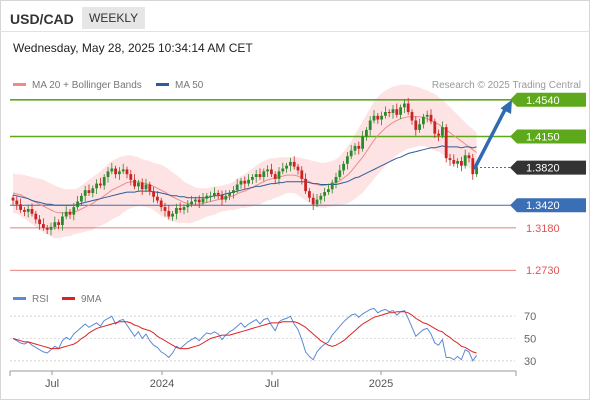 The width and height of the screenshot is (590, 400). I want to click on legend-9ma: 9MA, so click(82, 299).